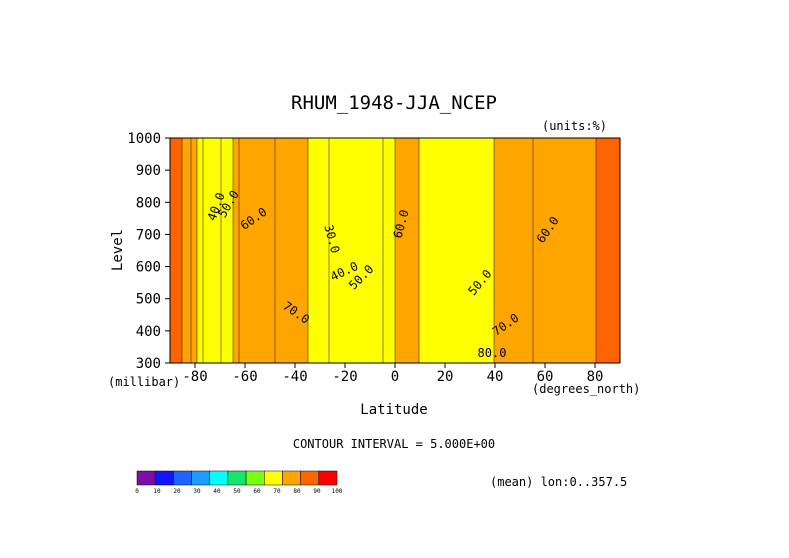 The width and height of the screenshot is (789, 558). What do you see at coordinates (237, 491) in the screenshot?
I see `colorbar-label: 50` at bounding box center [237, 491].